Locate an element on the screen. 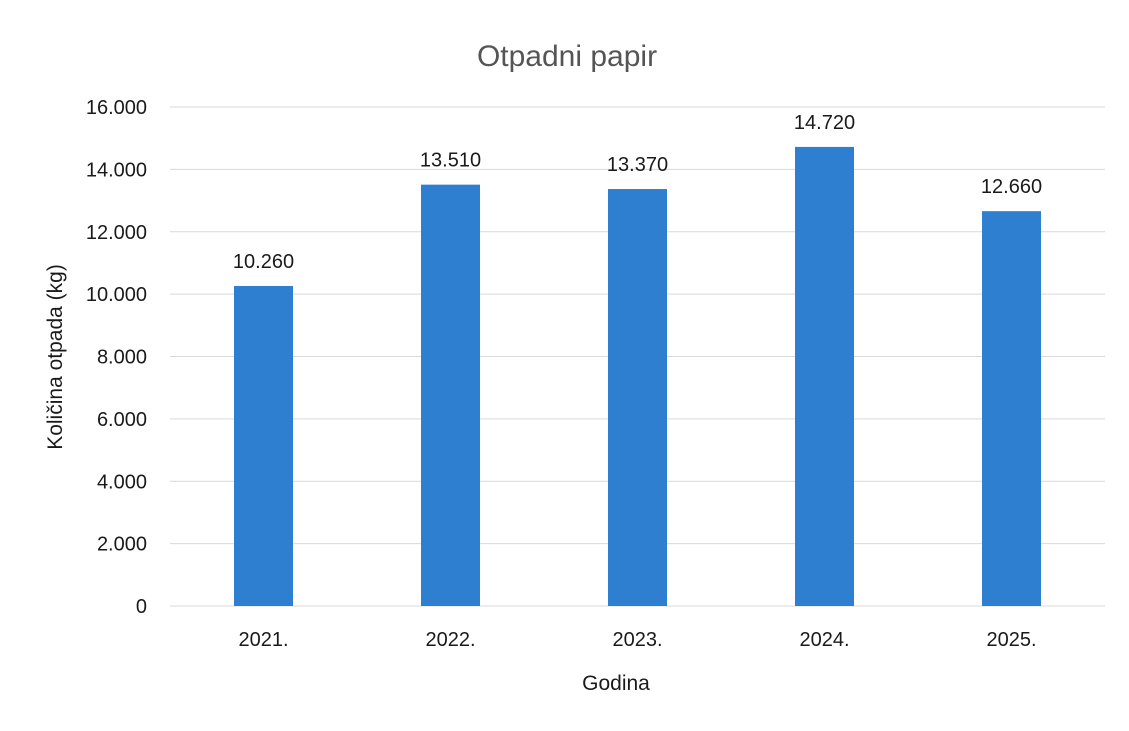 This screenshot has width=1129, height=731. y-tick-label: 6.000 is located at coordinates (122, 420).